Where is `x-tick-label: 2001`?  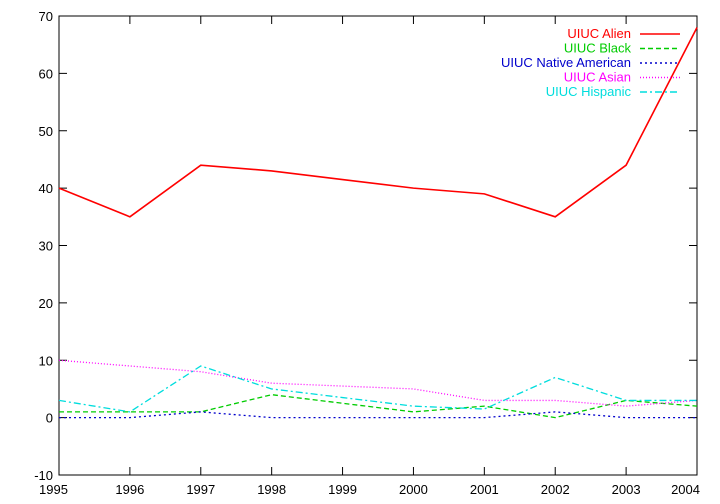 x-tick-label: 2001 is located at coordinates (484, 489).